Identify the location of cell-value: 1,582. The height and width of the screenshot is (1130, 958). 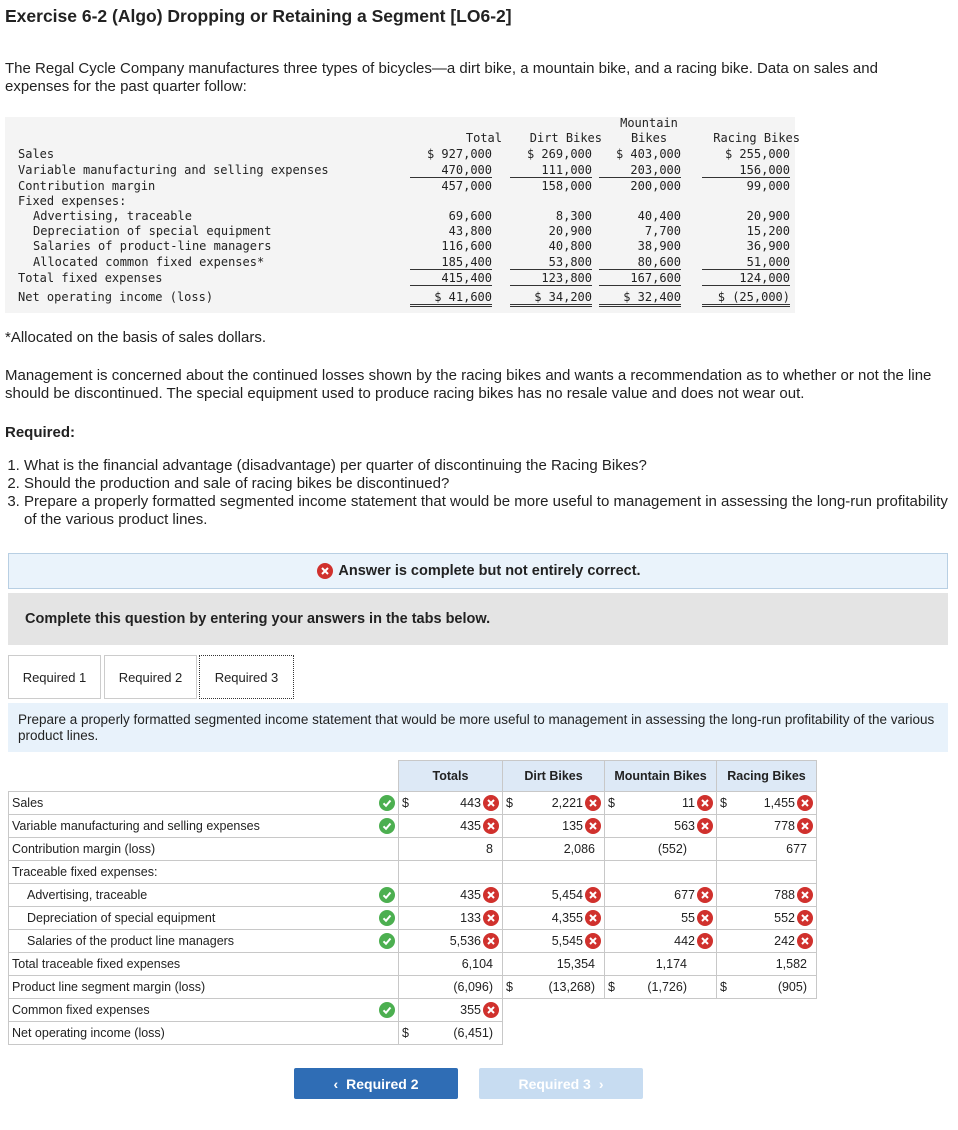
(791, 964).